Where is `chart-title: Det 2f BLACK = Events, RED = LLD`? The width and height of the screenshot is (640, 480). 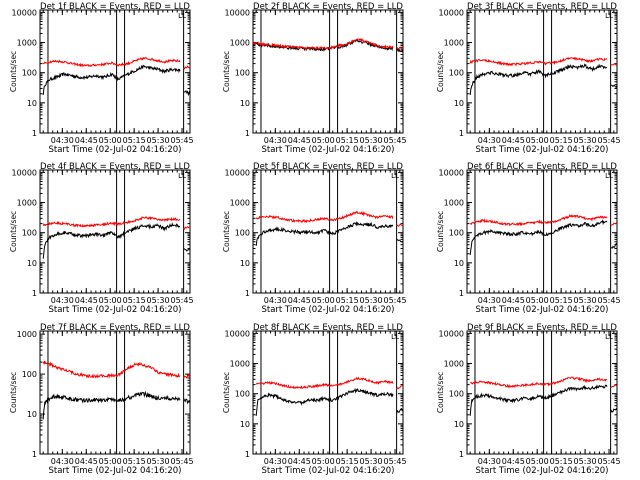 chart-title: Det 2f BLACK = Events, RED = LLD is located at coordinates (328, 7).